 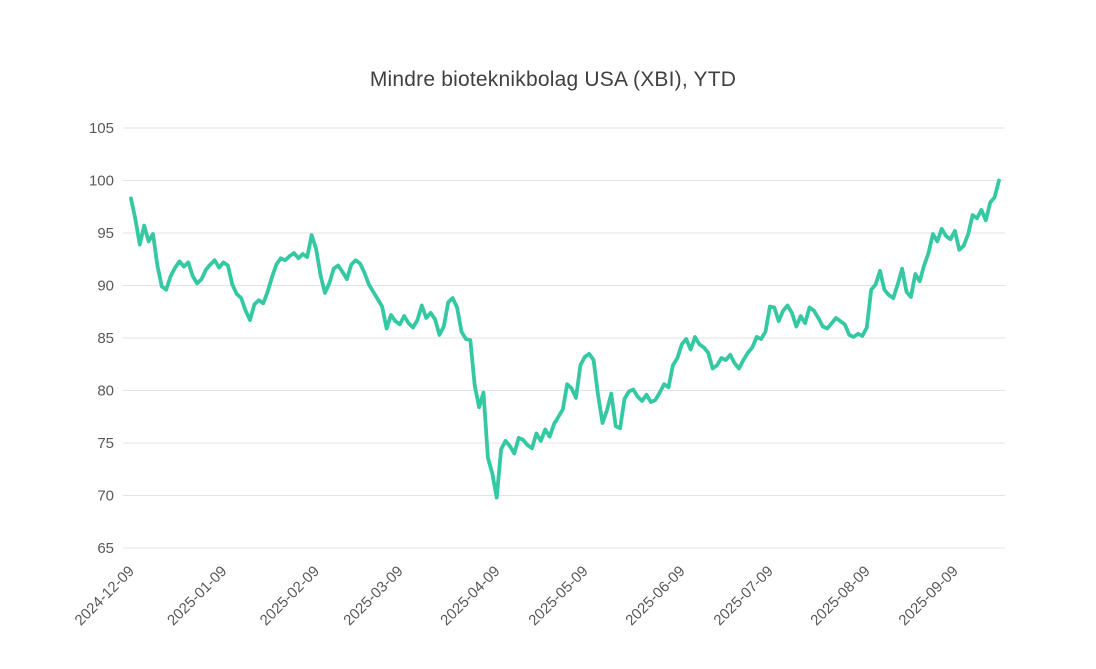 I want to click on x-axis-tick-label: 2025-06-09, so click(x=655, y=596).